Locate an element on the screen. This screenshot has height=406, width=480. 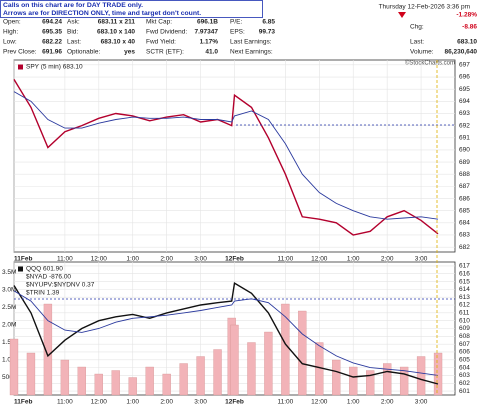
y-tick-label: 688 is located at coordinates (464, 174).